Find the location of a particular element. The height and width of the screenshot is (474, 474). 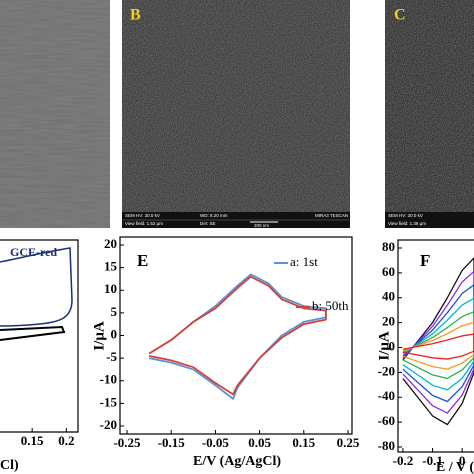

x-tick-label: -0.25 is located at coordinates (127, 442).